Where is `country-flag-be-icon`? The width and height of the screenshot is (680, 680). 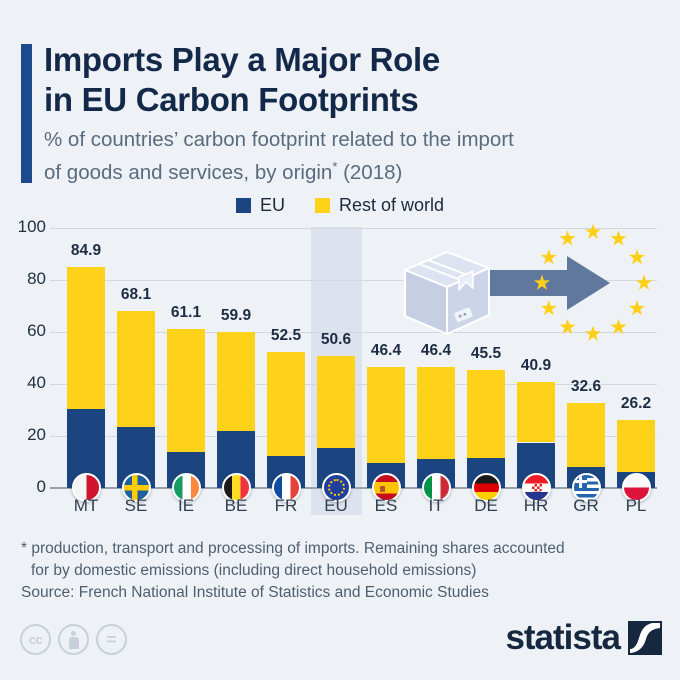 country-flag-be-icon is located at coordinates (236, 487).